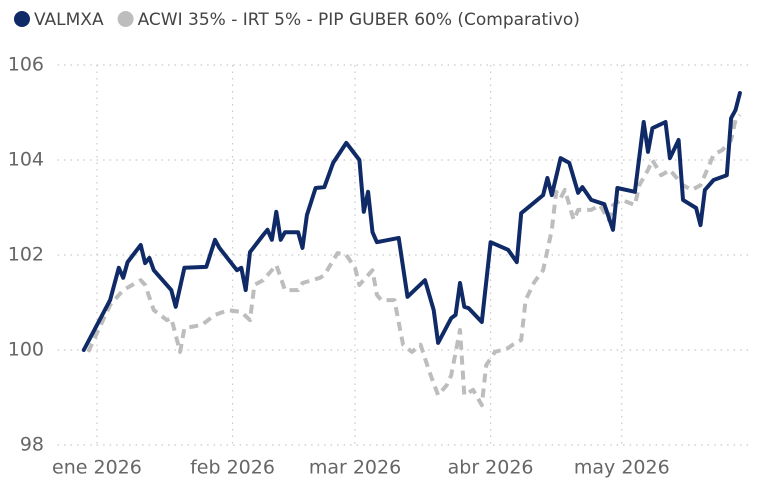 This screenshot has height=483, width=762. I want to click on x-tick-label: feb 2026, so click(232, 468).